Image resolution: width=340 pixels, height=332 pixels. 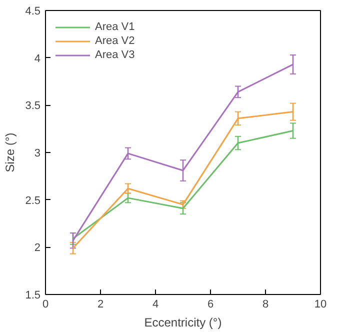 I want to click on y-tick-label: 3, so click(x=37, y=154).